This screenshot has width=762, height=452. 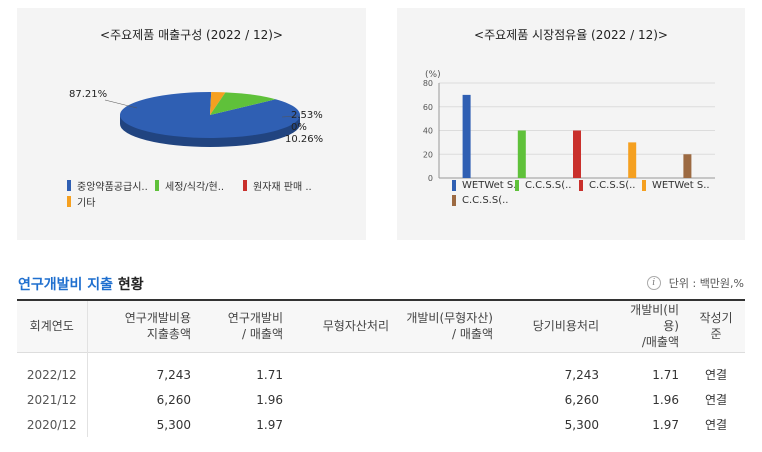 What do you see at coordinates (66, 285) in the screenshot?
I see `section-title-highlight: 연구개발비 지출` at bounding box center [66, 285].